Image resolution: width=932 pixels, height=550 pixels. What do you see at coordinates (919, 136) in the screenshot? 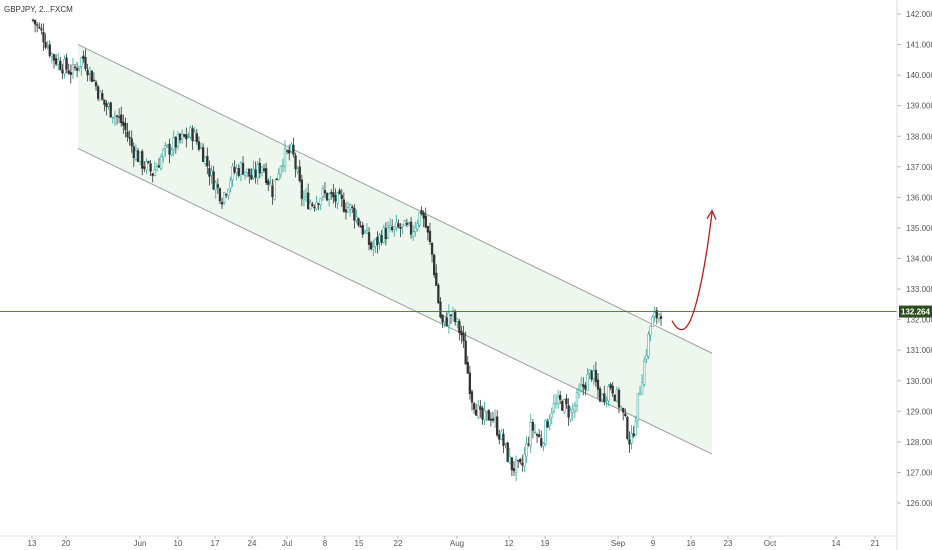
I see `y-tick-label: 138.000` at bounding box center [919, 136].